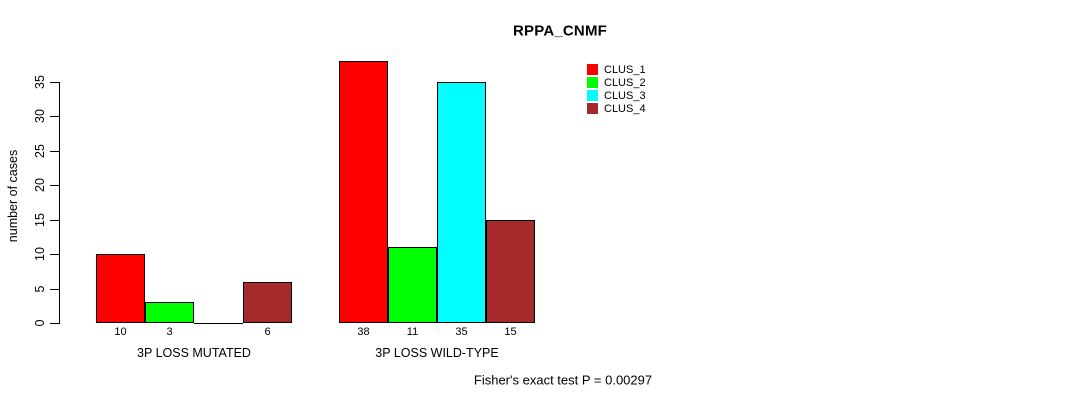  Describe the element at coordinates (59, 203) in the screenshot. I see `y-axis-line` at that location.